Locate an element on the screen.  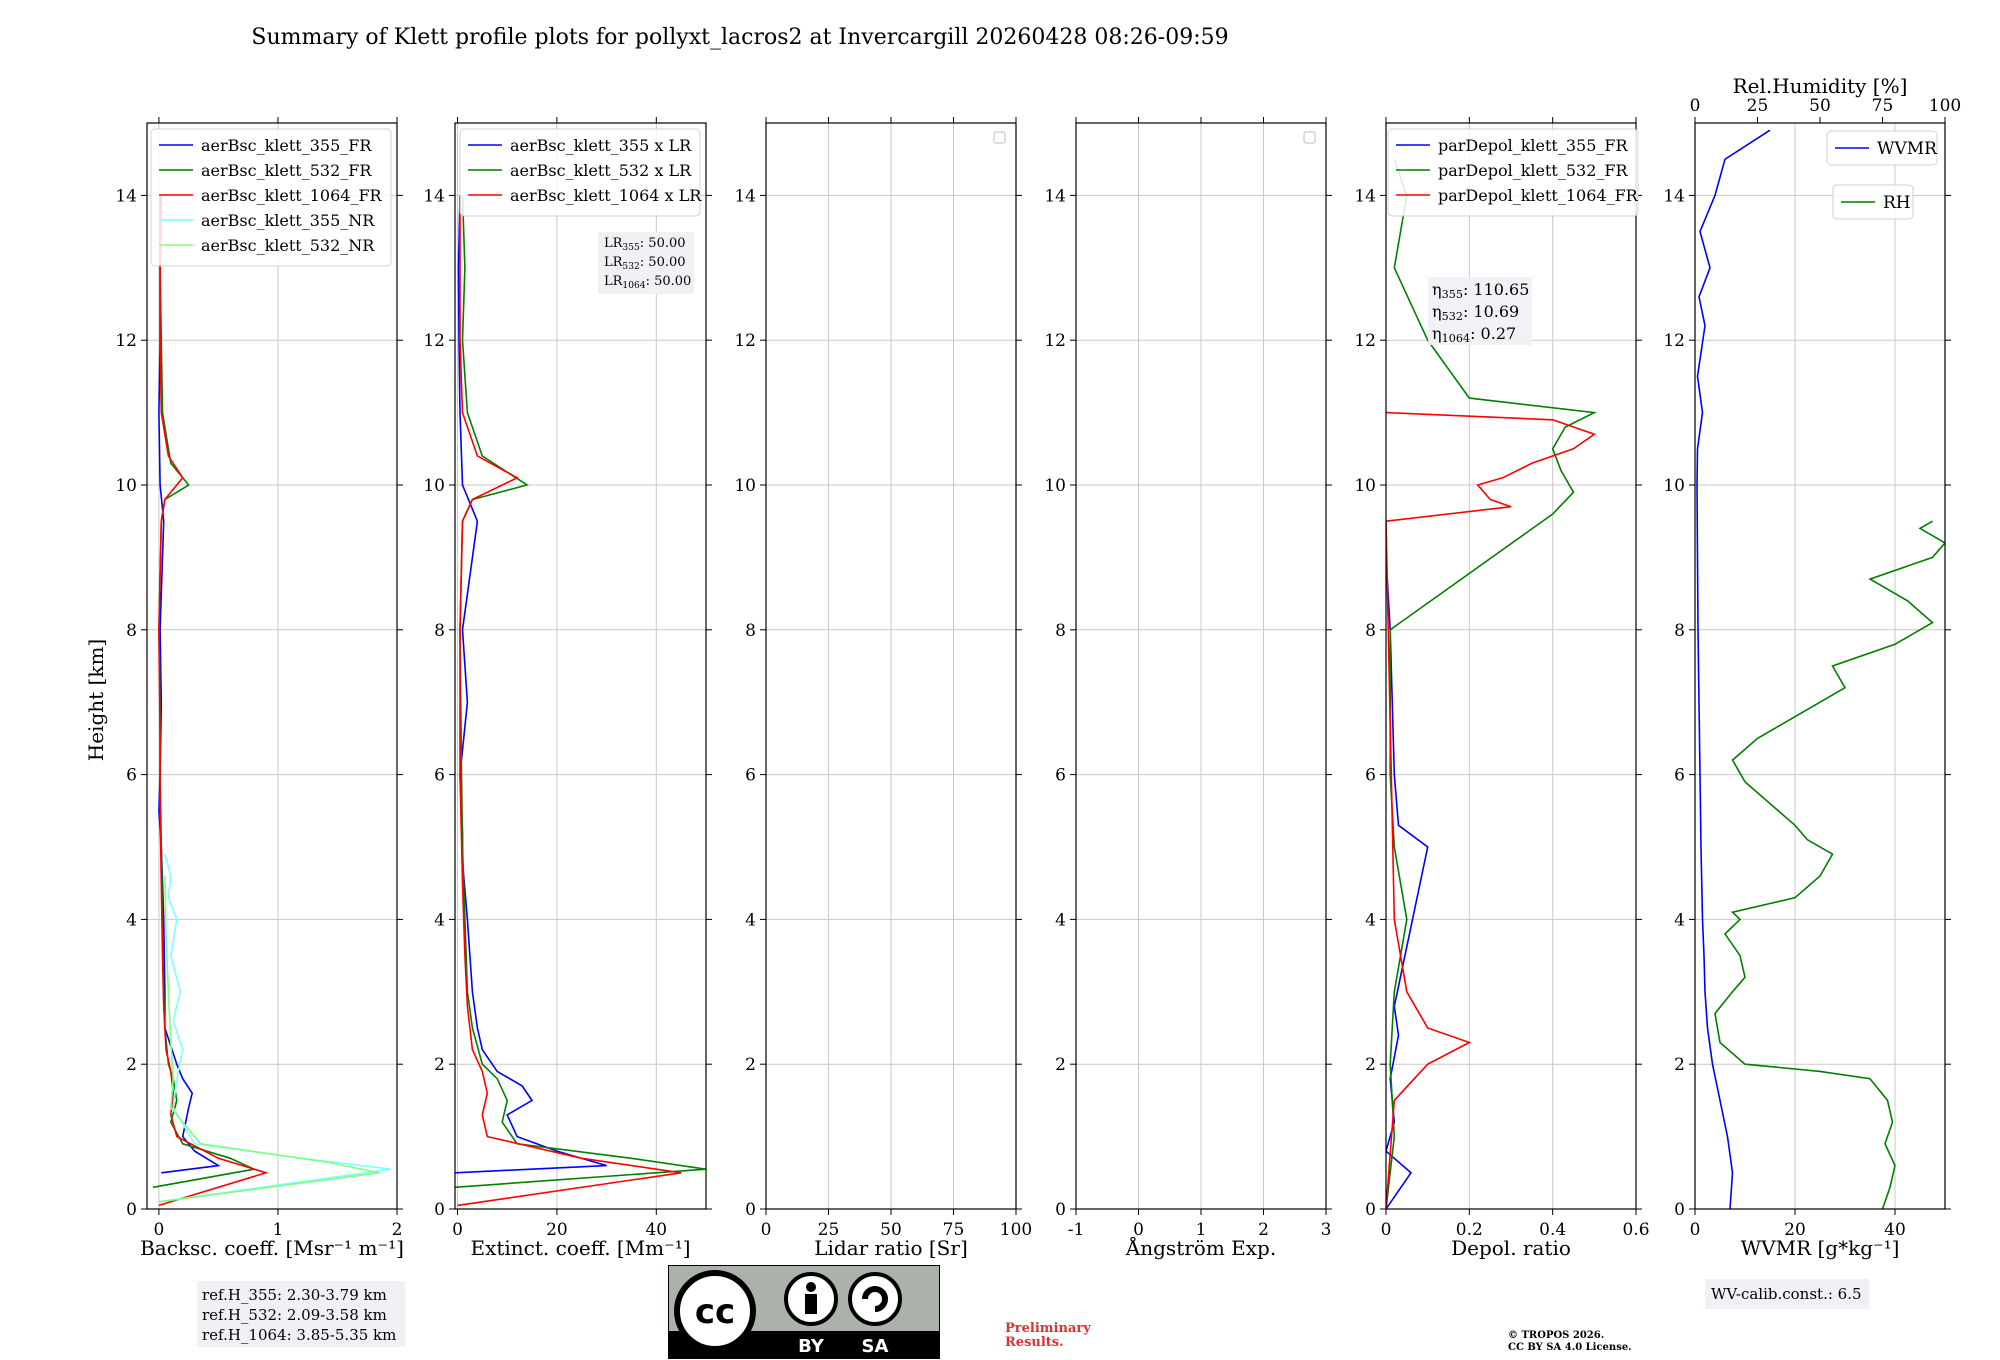
preliminary-line-1: Preliminary is located at coordinates (1048, 1328).